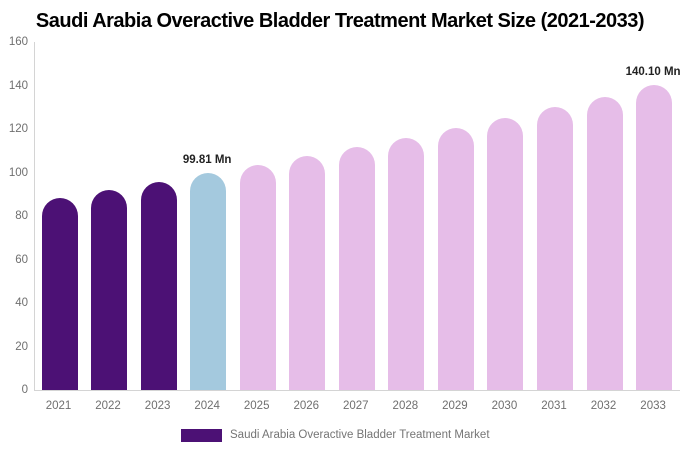  Describe the element at coordinates (108, 406) in the screenshot. I see `x-tick-label: 2022` at that location.